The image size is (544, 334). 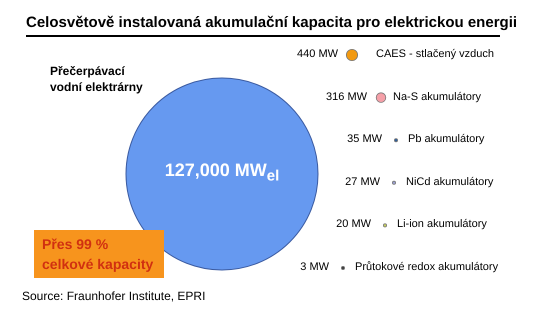 What do you see at coordinates (272, 23) in the screenshot?
I see `text: Celosvětově instalovaná akumulační kapacita pro elektrickou energii` at bounding box center [272, 23].